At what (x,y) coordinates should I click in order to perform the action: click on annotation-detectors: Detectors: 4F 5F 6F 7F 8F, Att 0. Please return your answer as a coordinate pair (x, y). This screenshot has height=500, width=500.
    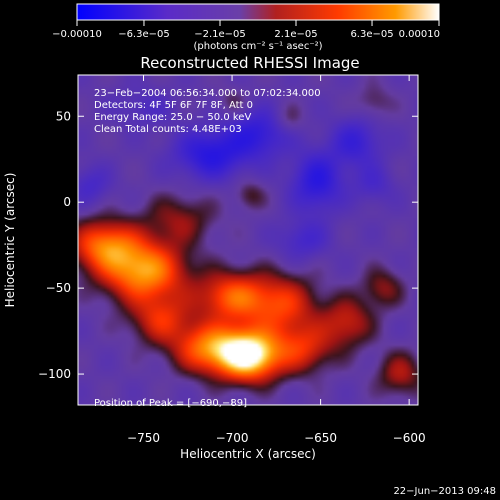
    Looking at the image, I should click on (173, 105).